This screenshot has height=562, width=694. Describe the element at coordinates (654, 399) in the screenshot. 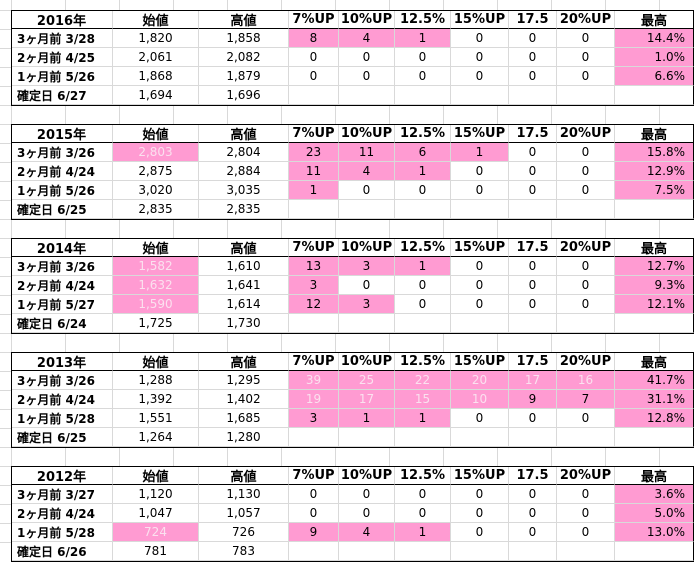

I see `cell-max-rise: 31.1%` at that location.